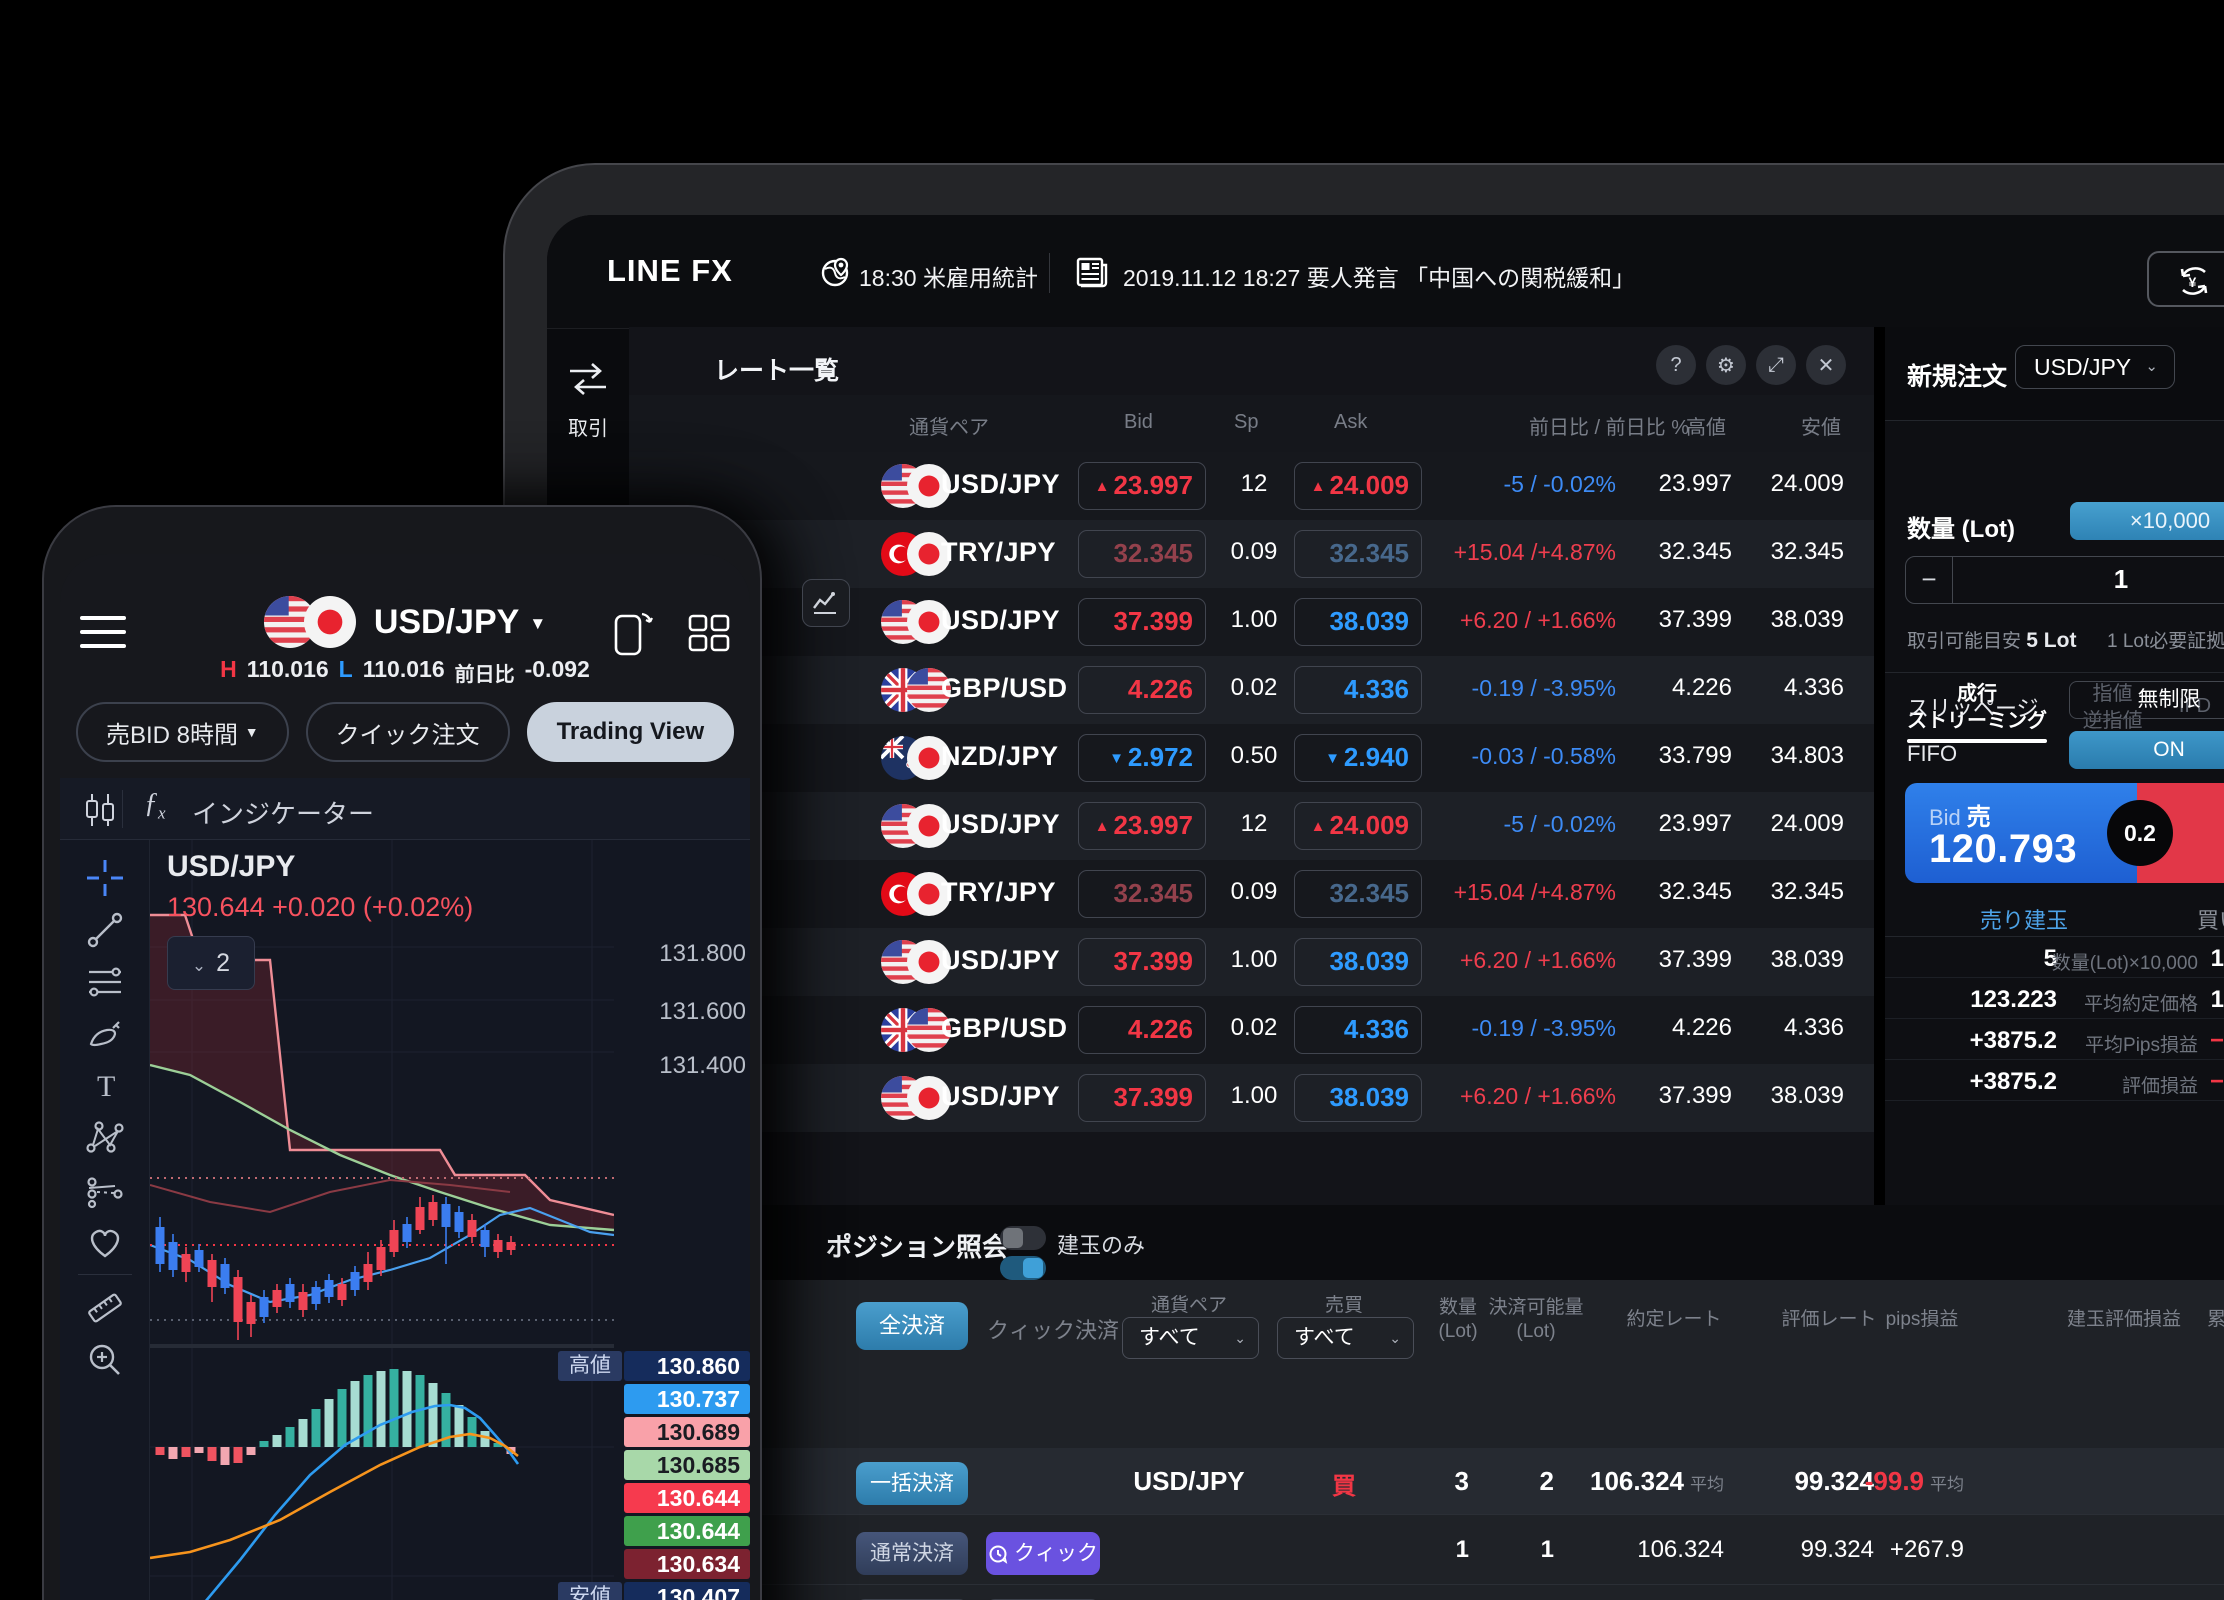  I want to click on collapse-indicators-button: ⌄ 2, so click(211, 963).